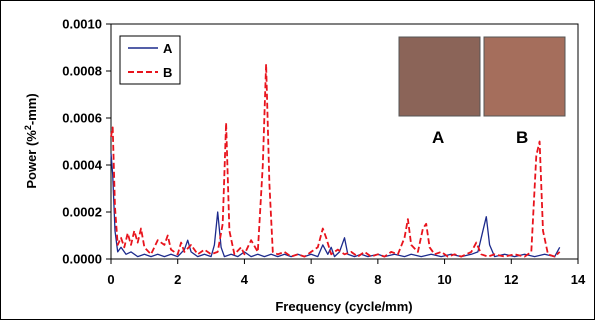 Image resolution: width=595 pixels, height=320 pixels. I want to click on x-tick-label: 12, so click(511, 279).